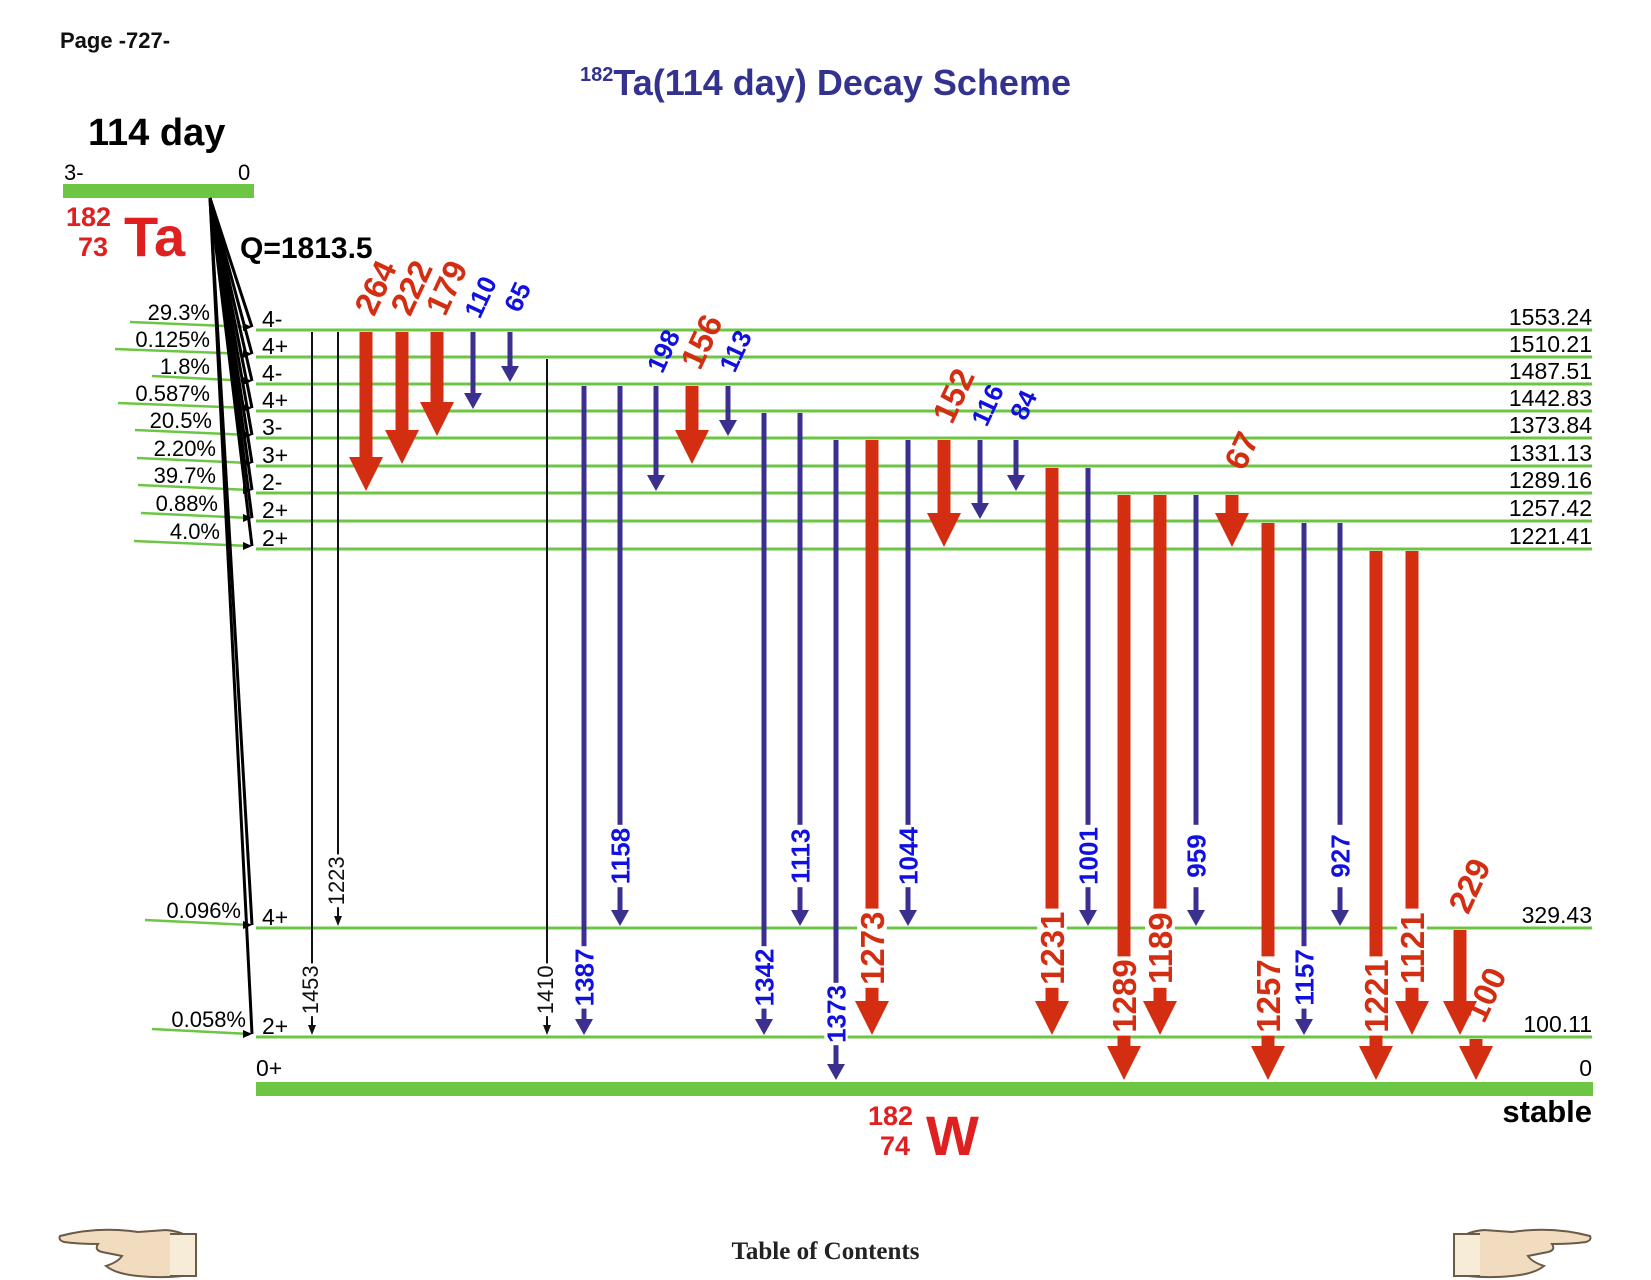 This screenshot has width=1651, height=1280. Describe the element at coordinates (825, 1251) in the screenshot. I see `table-of-contents-link: Table of Contents` at that location.